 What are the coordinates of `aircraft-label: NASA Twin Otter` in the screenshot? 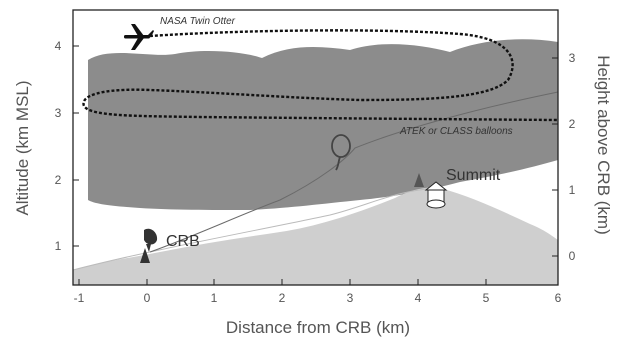 It's located at (198, 21).